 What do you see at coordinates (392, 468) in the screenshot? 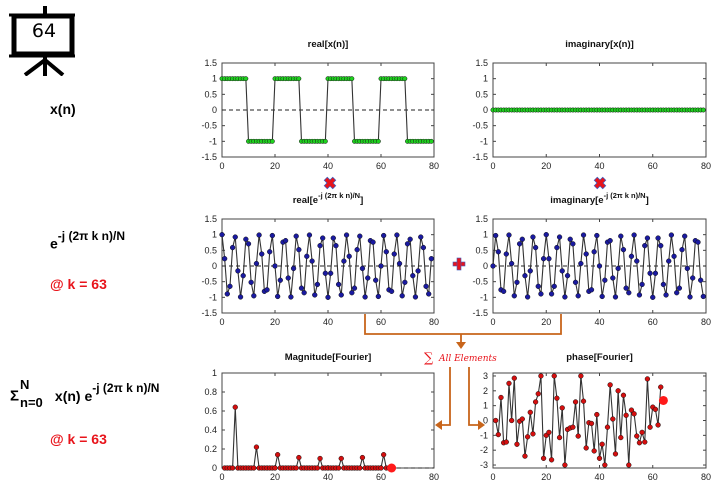
I see `highlight-point` at bounding box center [392, 468].